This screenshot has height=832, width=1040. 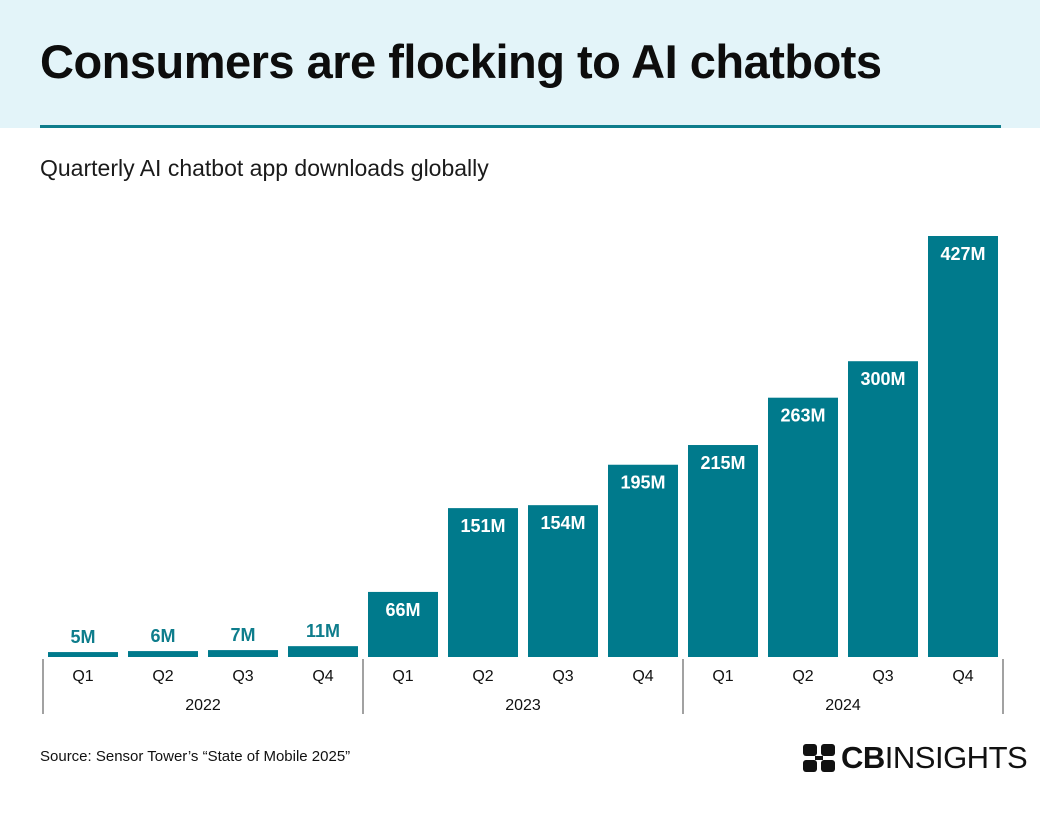 I want to click on x-tick-label-11: Q3, so click(x=882, y=676).